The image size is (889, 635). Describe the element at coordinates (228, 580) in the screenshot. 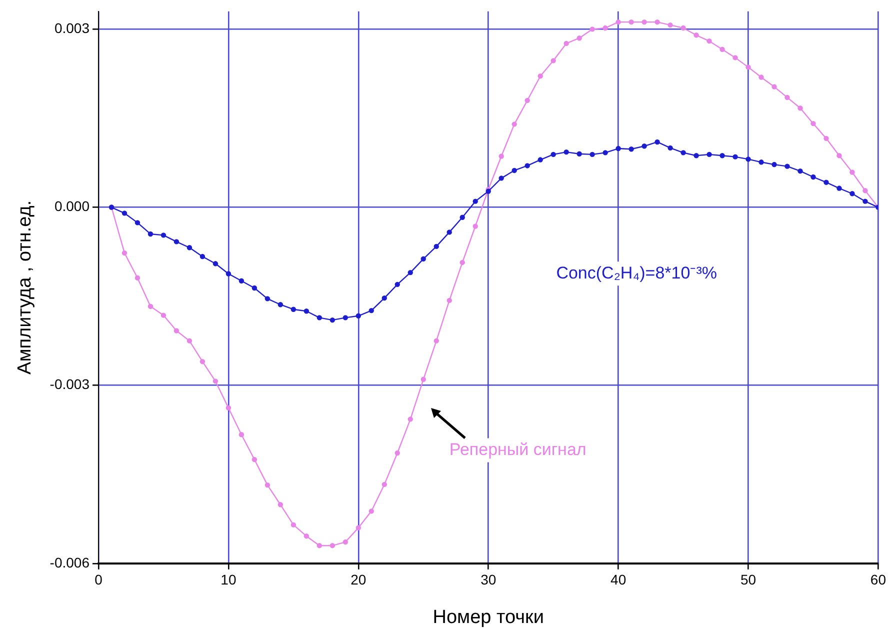

I see `x-tick-label: 10` at that location.